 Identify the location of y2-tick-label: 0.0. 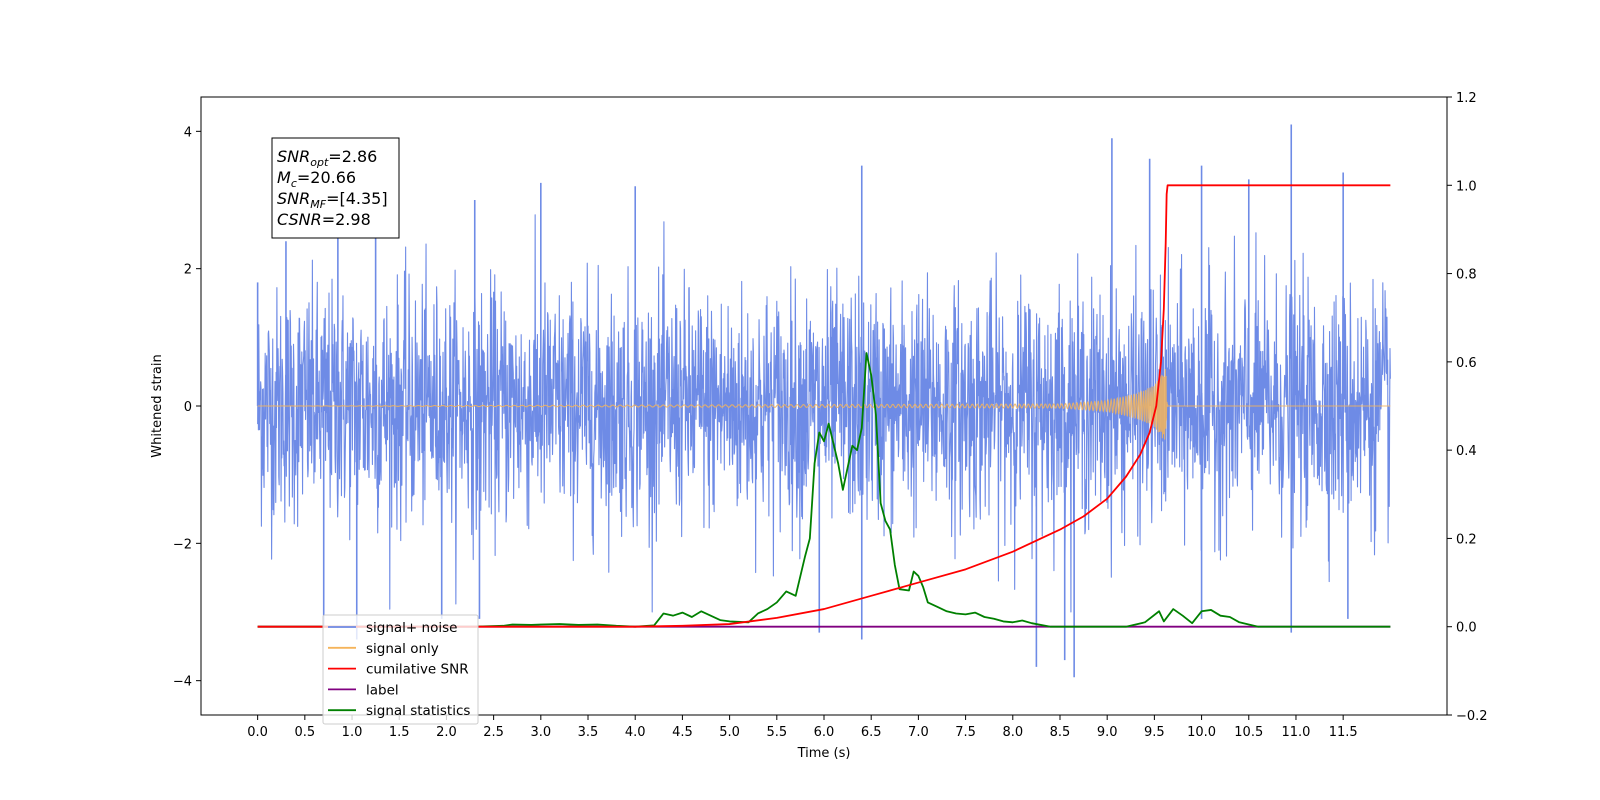
(1466, 628).